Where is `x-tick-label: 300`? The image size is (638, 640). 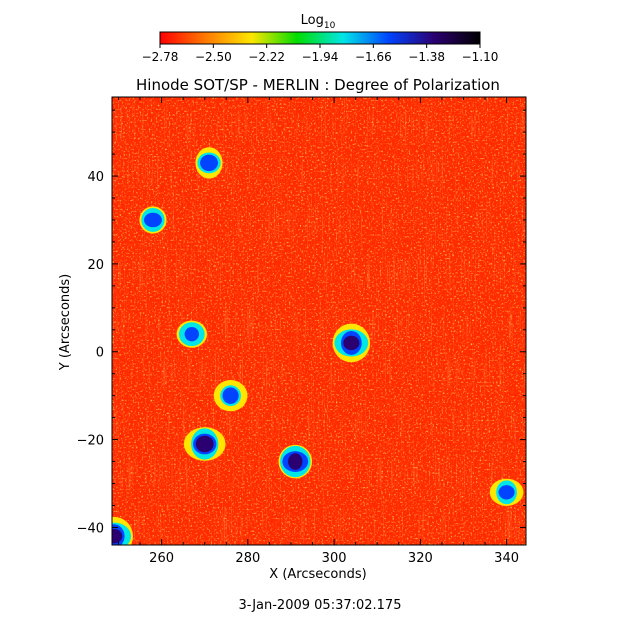
x-tick-label: 300 is located at coordinates (334, 558).